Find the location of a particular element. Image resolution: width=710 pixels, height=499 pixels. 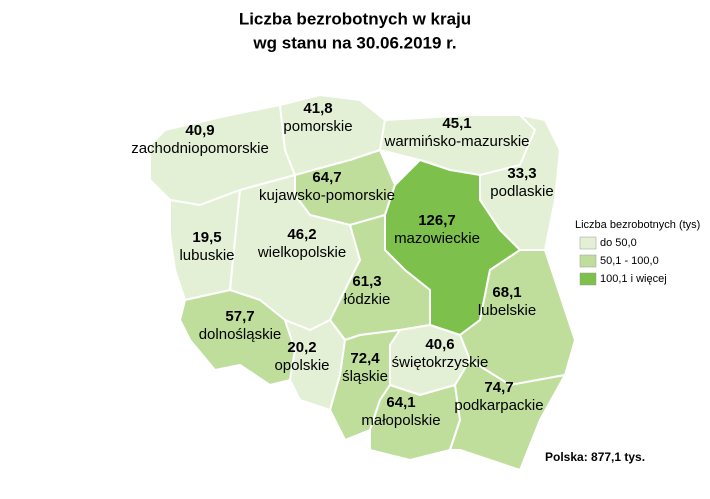

region-value: 74,7 is located at coordinates (498, 387).